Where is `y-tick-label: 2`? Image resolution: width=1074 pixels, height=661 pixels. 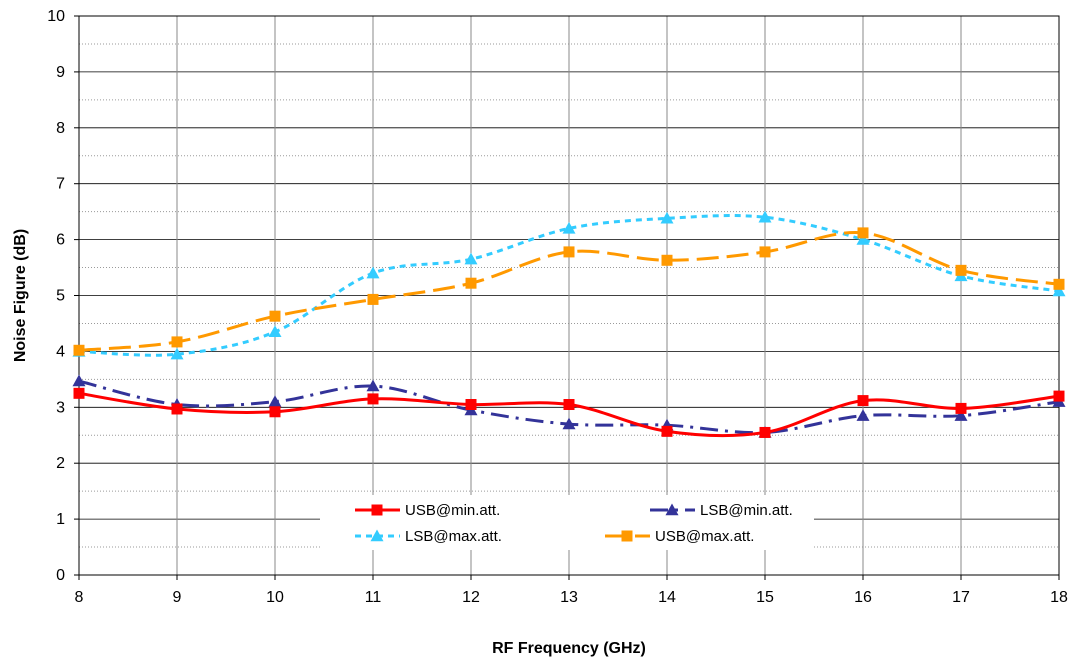
y-tick-label: 2 is located at coordinates (60, 463).